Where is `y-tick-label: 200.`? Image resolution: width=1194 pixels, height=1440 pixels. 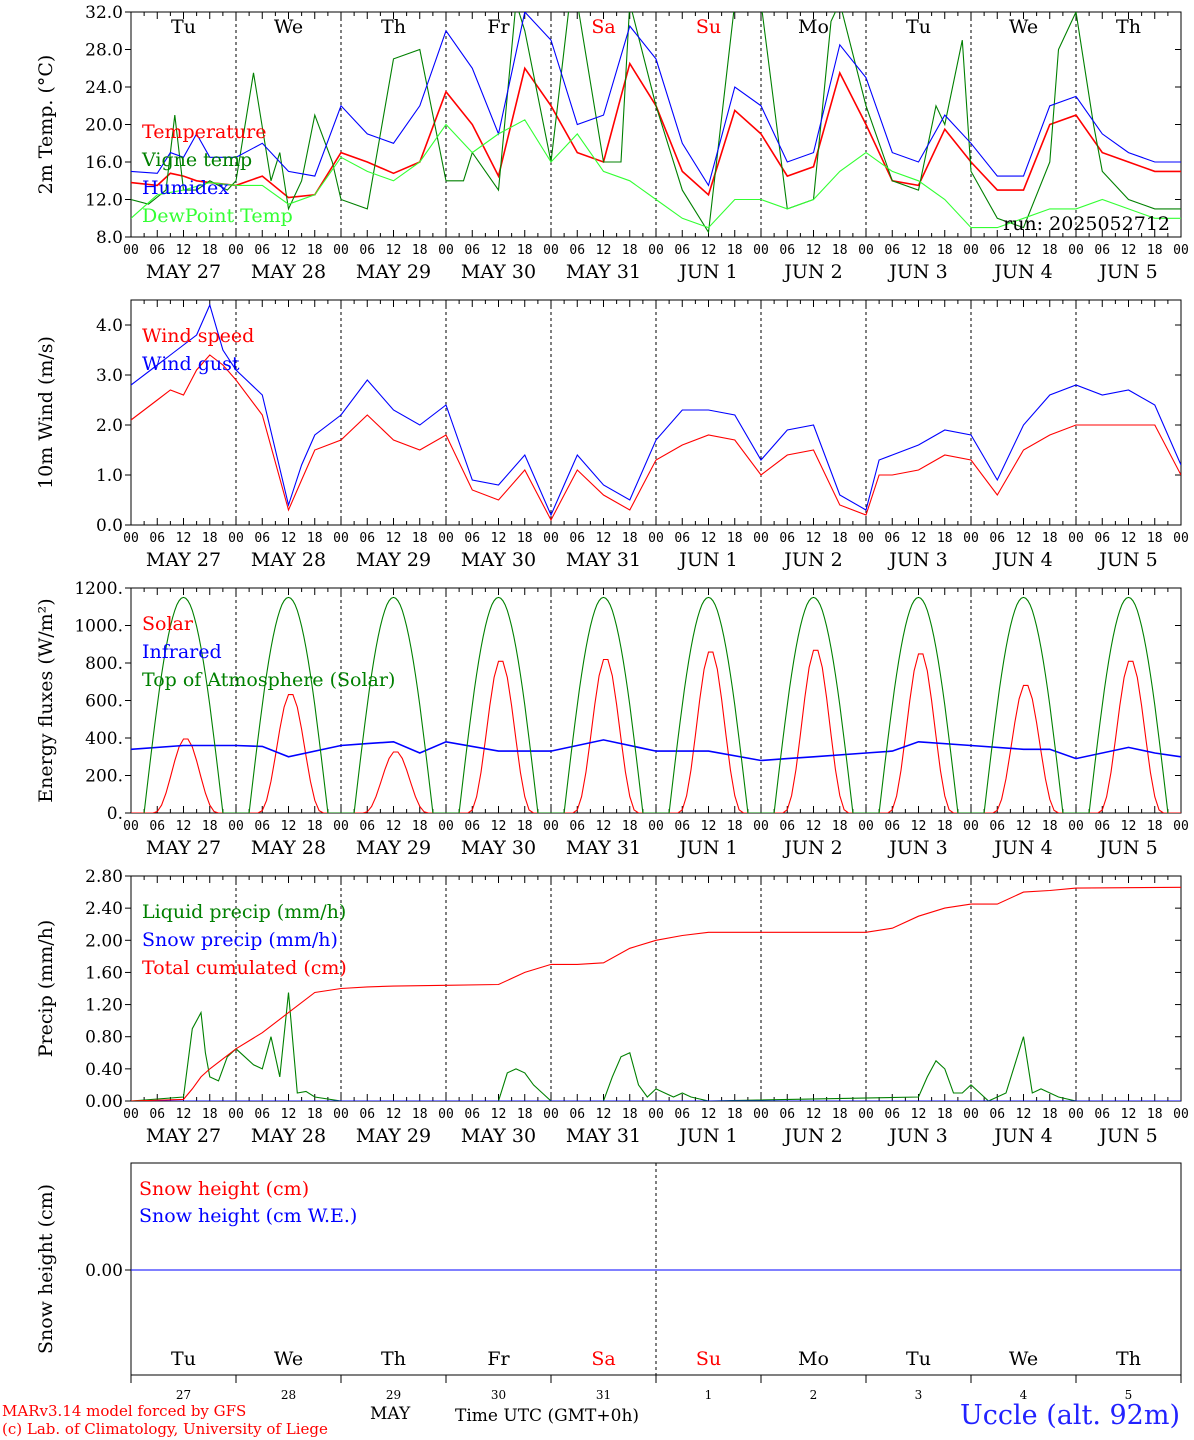 y-tick-label: 200. is located at coordinates (104, 777).